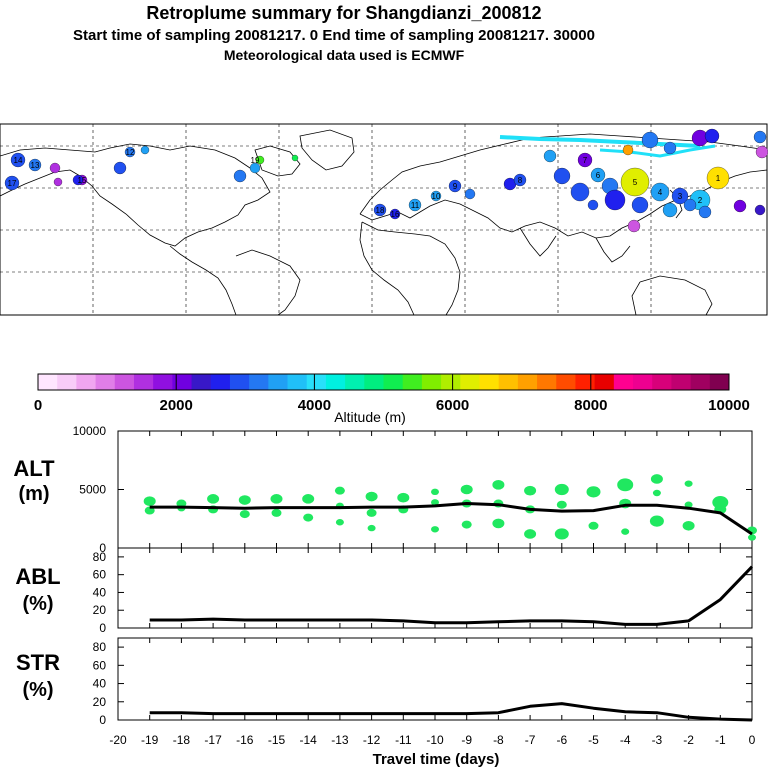 The height and width of the screenshot is (768, 768). I want to click on panel-str: 0 20 40 60 80, so click(423, 682).